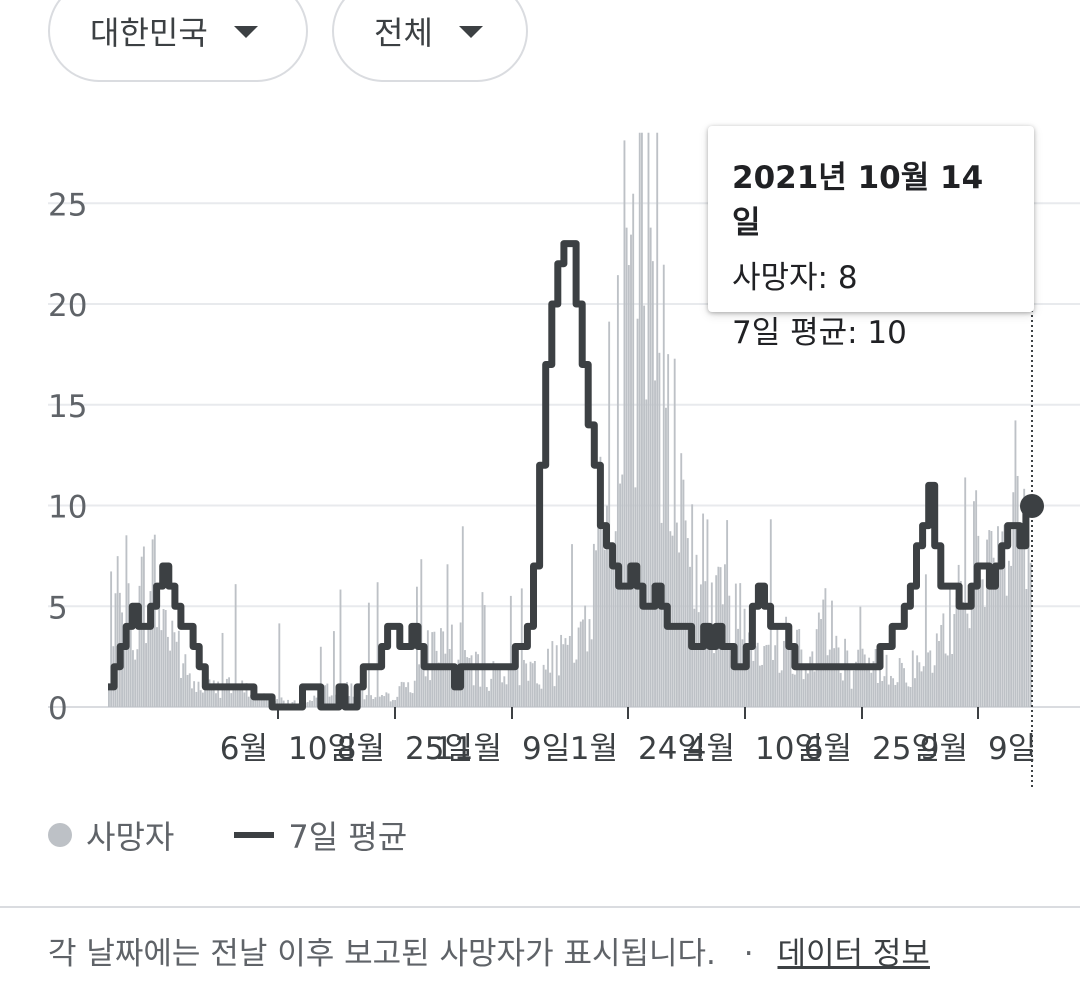 This screenshot has width=1080, height=991. What do you see at coordinates (67, 205) in the screenshot?
I see `y-tick-label: 25` at bounding box center [67, 205].